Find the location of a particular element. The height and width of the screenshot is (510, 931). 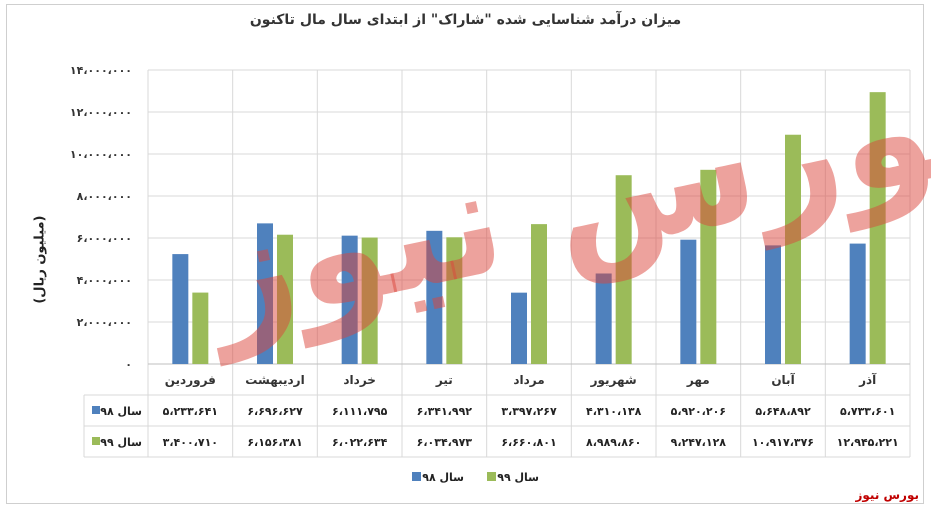

data-label: ۱۲،۹۴۵،۲۲۱ is located at coordinates (868, 442).